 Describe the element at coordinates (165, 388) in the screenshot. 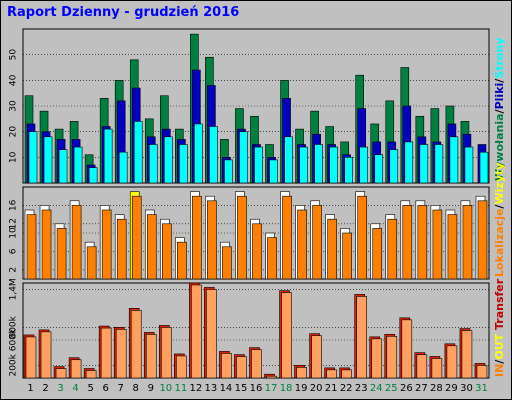

I see `x-tick-label: 10` at that location.